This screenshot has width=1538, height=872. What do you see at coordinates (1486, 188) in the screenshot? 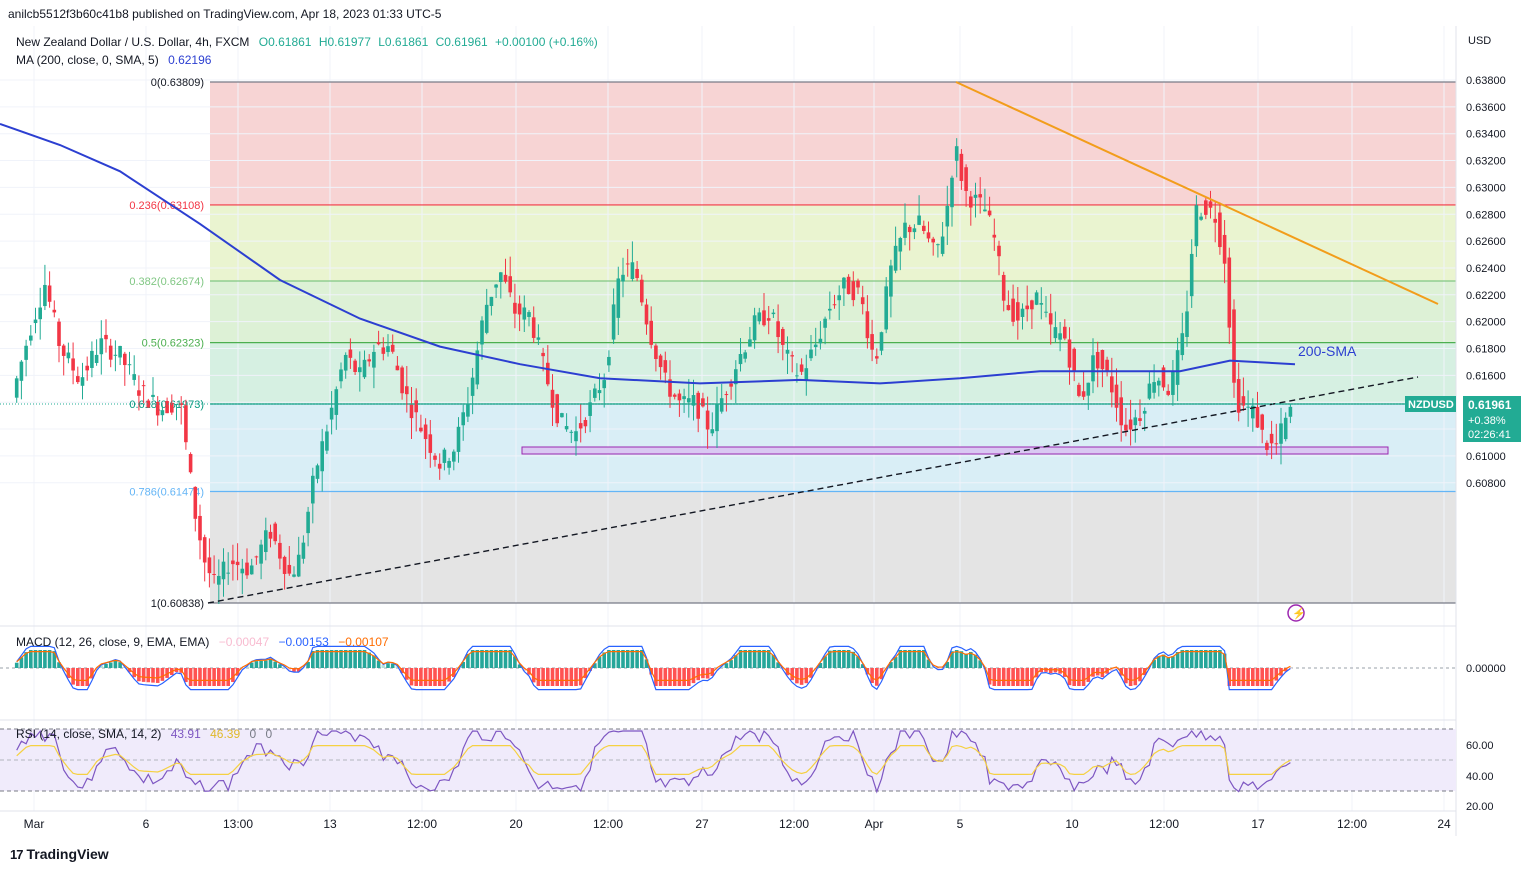
I see `price-axis-label: 0.63000` at bounding box center [1486, 188].